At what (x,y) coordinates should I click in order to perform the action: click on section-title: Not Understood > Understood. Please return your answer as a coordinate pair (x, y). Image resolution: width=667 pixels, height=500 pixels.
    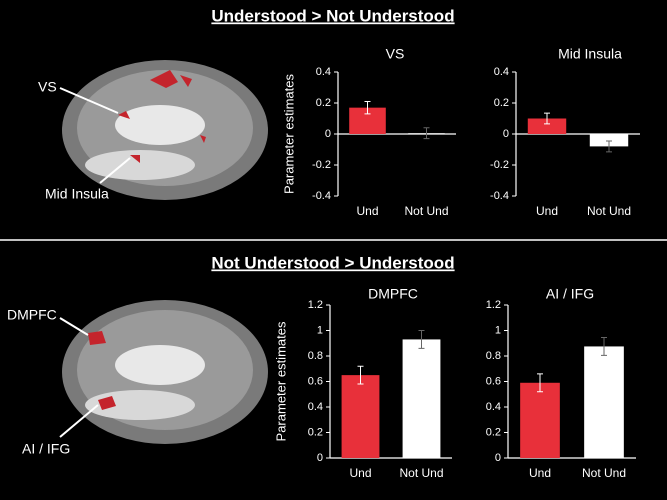
    Looking at the image, I should click on (332, 262).